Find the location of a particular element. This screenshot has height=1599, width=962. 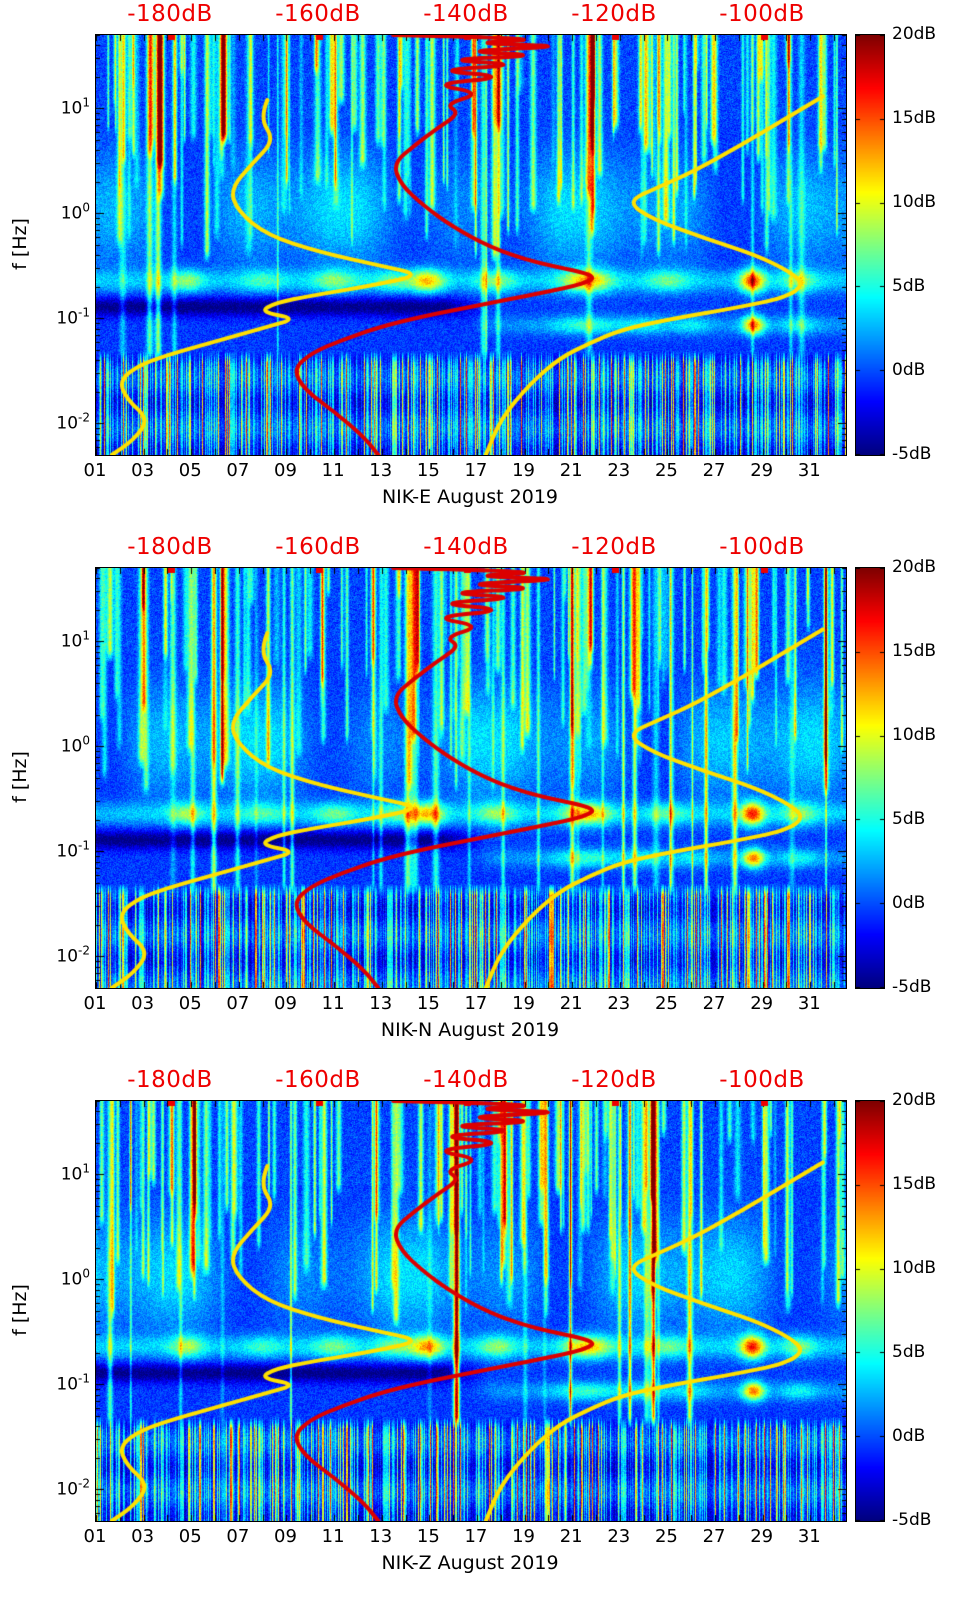

panel-title: NIK-N August 2019 is located at coordinates (470, 1030).